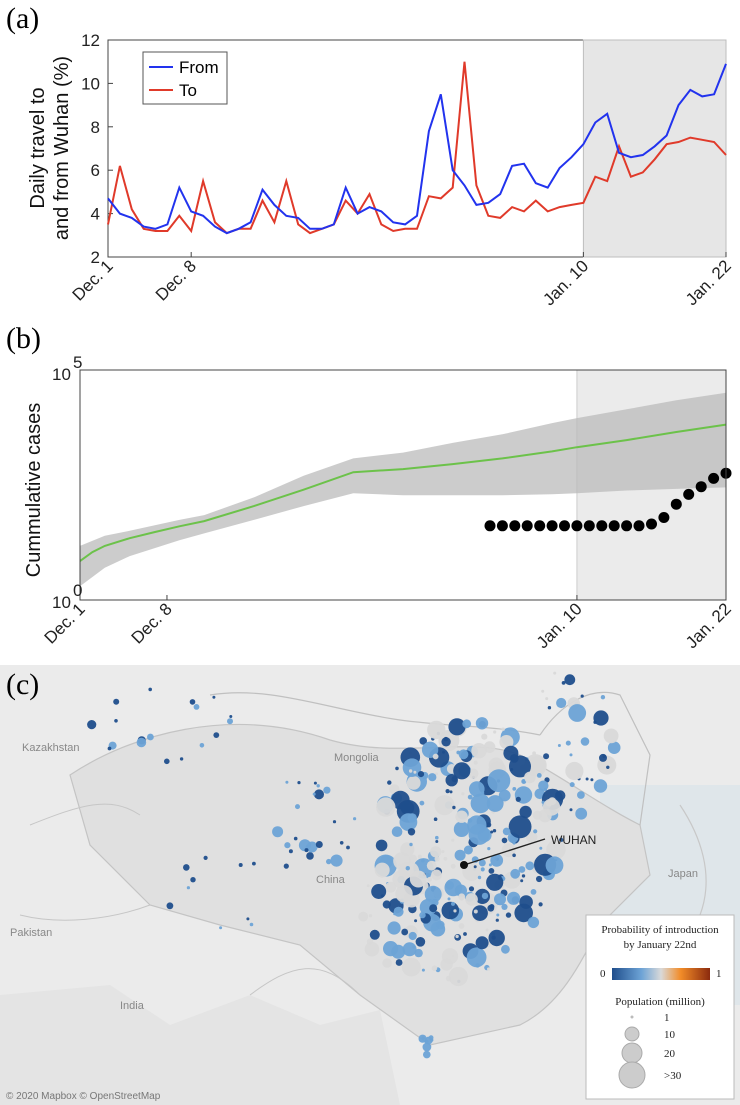  What do you see at coordinates (573, 840) in the screenshot?
I see `label-wuhan: WUHAN` at bounding box center [573, 840].